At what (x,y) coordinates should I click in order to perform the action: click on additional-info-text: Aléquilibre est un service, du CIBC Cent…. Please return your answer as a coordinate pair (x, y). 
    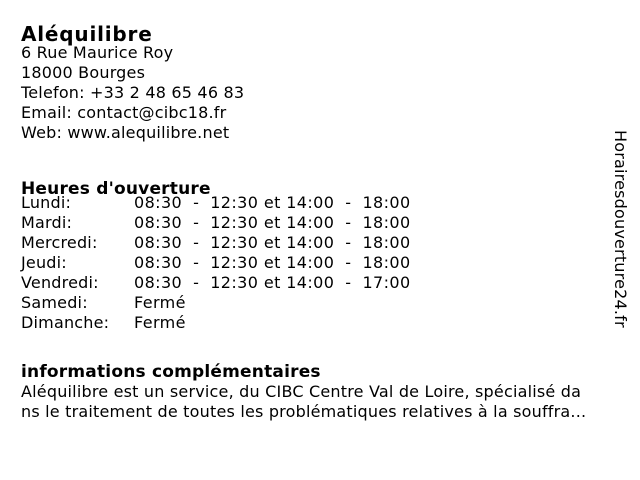
    Looking at the image, I should click on (303, 402).